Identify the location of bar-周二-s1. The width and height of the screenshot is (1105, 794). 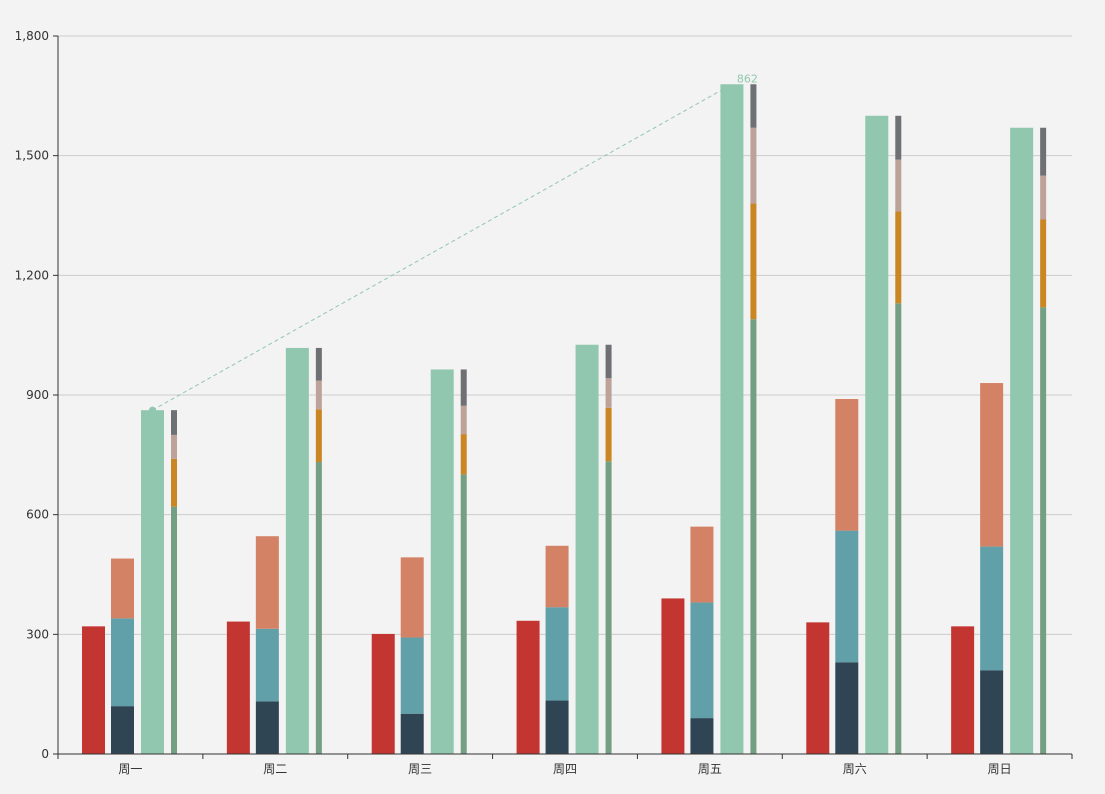
(267, 727).